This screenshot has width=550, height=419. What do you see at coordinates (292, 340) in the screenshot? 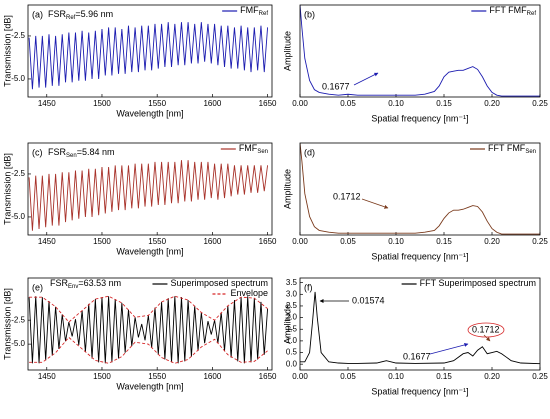
I see `y-tick-label: 1.0` at bounding box center [292, 340].